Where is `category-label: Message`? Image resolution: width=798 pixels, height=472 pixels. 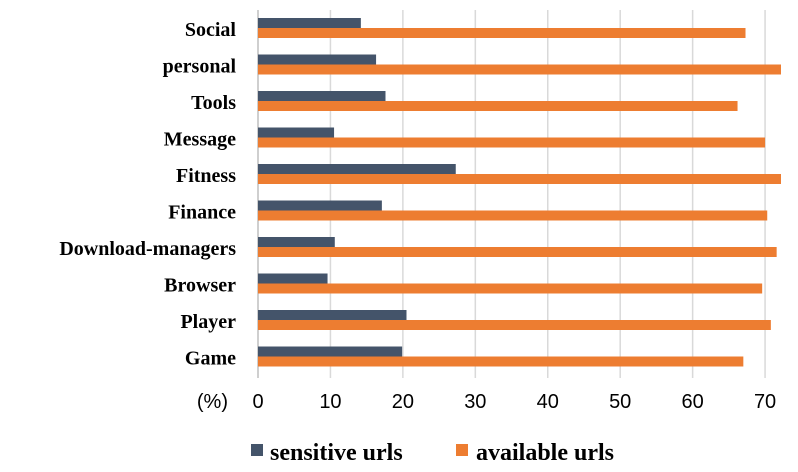
category-label: Message is located at coordinates (200, 140).